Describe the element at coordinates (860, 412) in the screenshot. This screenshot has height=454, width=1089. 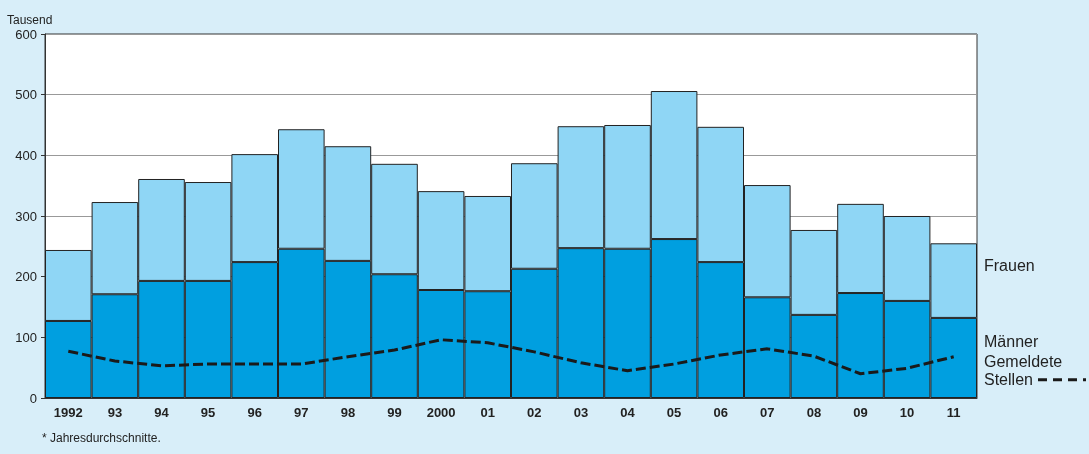
I see `x-tick-label: 09` at that location.